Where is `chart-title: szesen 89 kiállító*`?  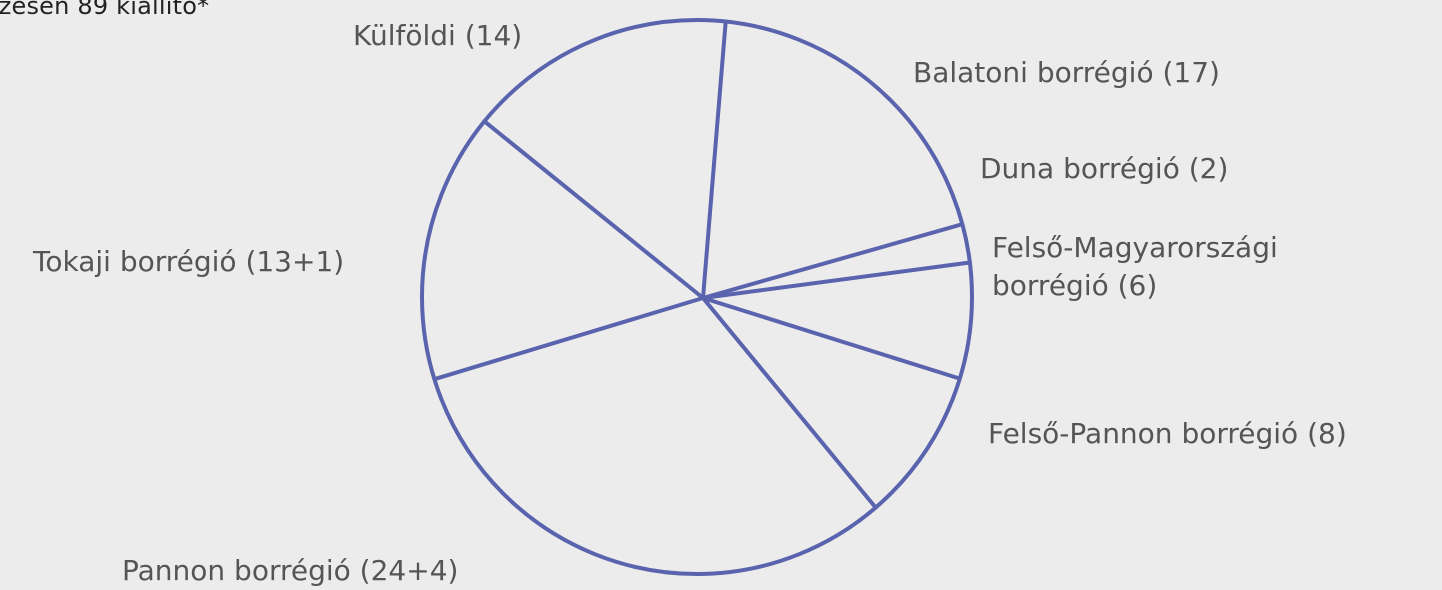
chart-title: szesen 89 kiállító* is located at coordinates (105, 10).